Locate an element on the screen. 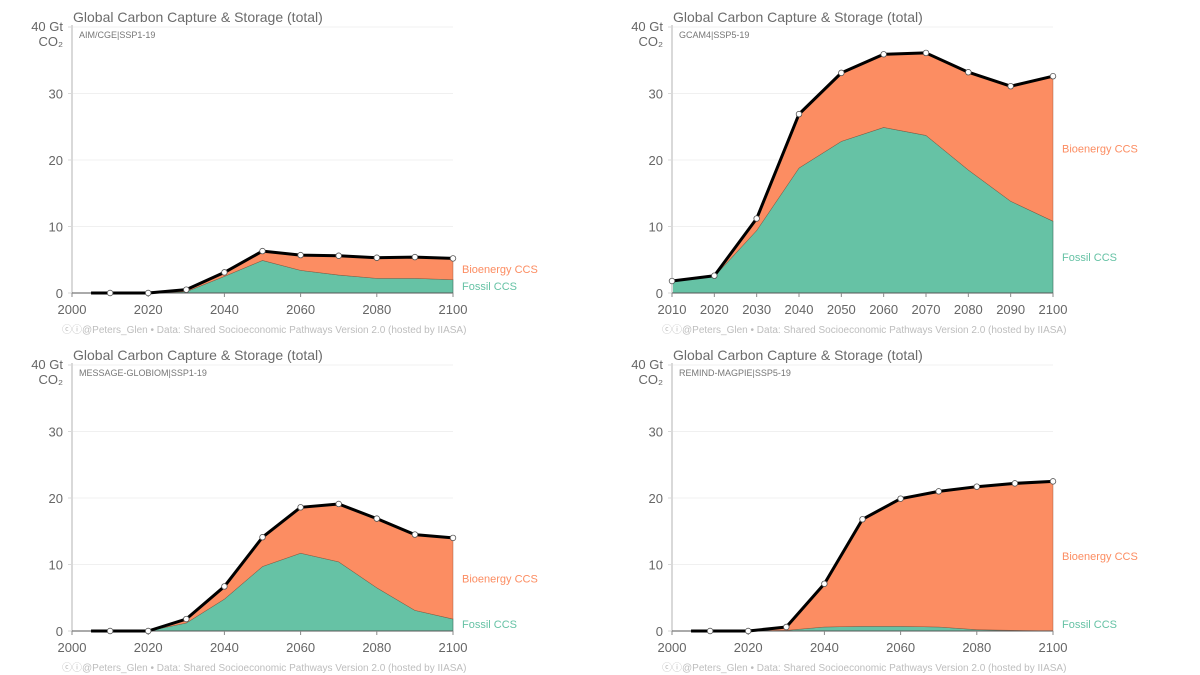  x-tick-label: 2020 is located at coordinates (148, 309).